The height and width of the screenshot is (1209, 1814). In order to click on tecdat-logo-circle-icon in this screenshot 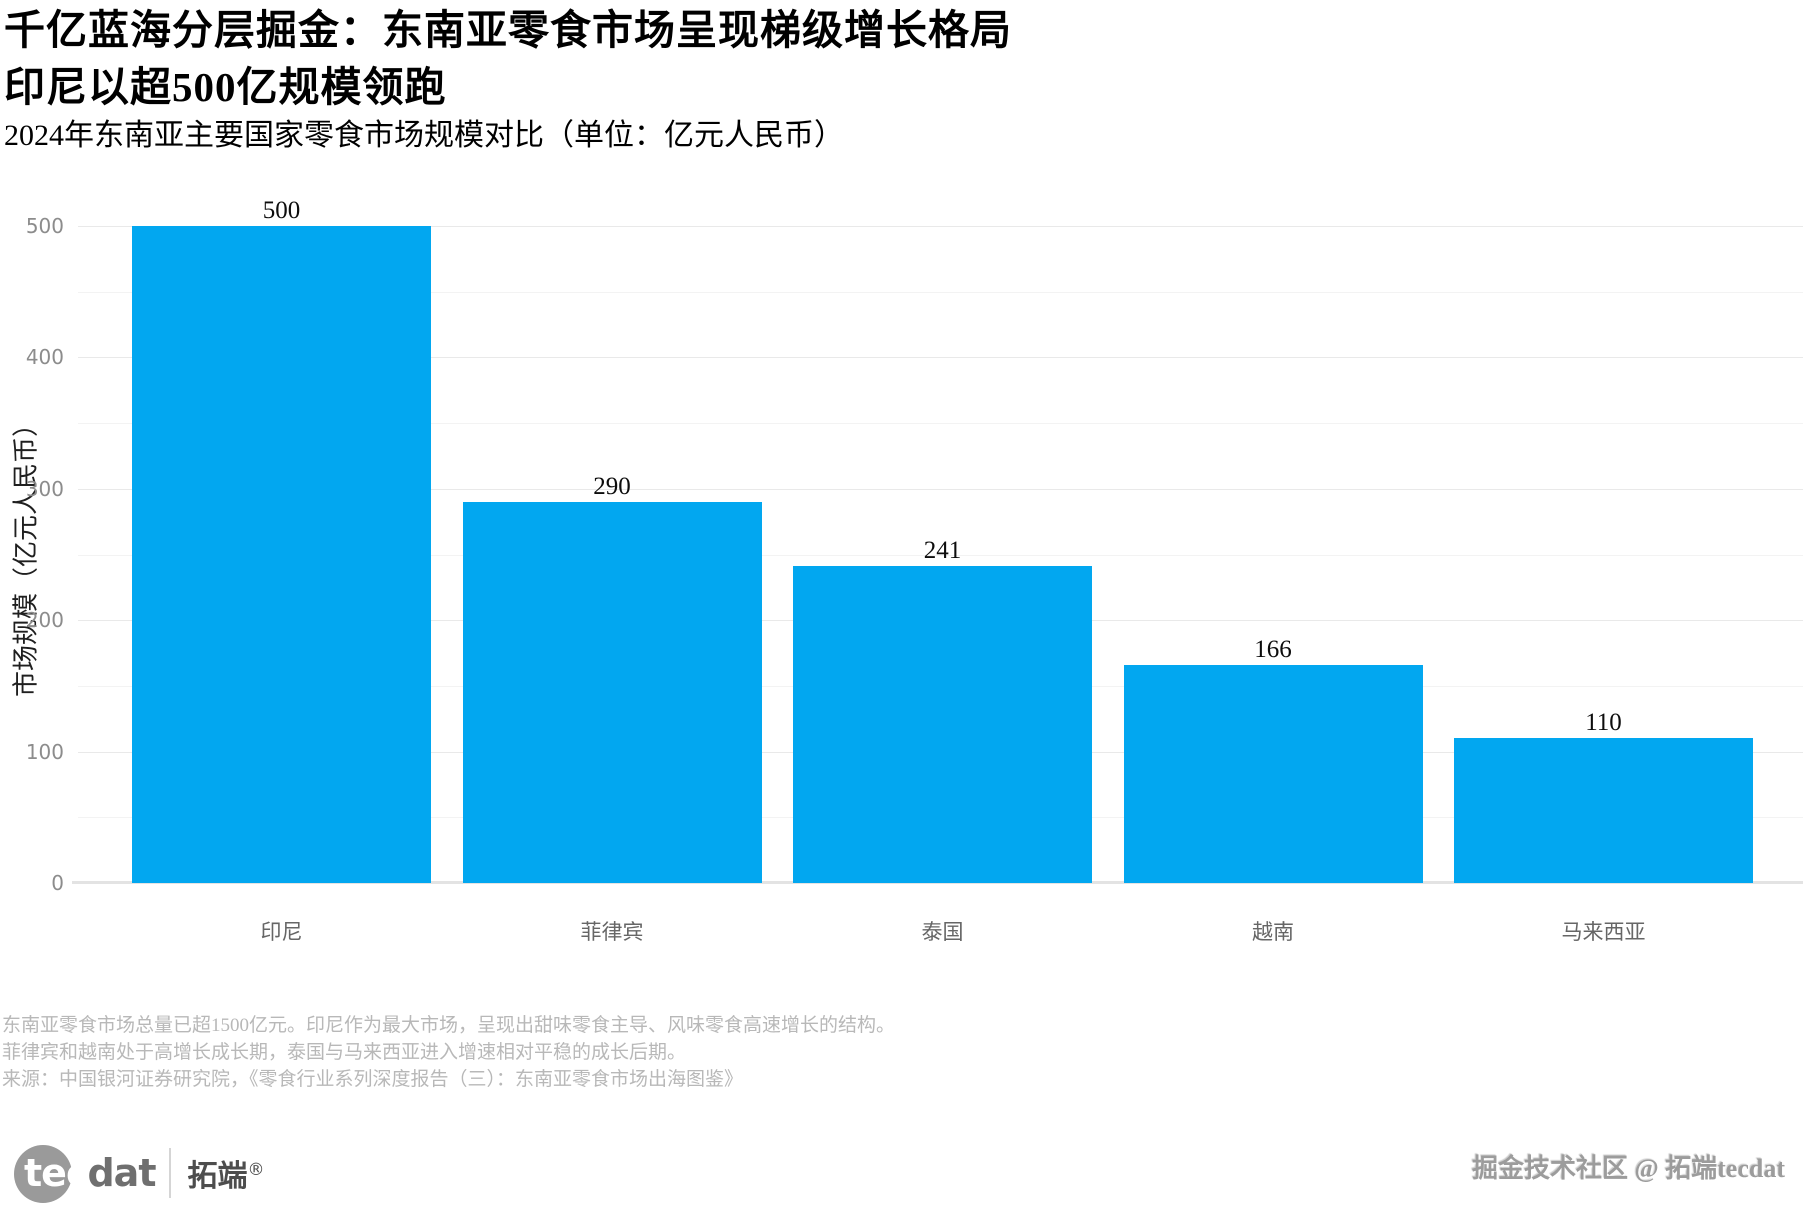, I will do `click(43, 1174)`.